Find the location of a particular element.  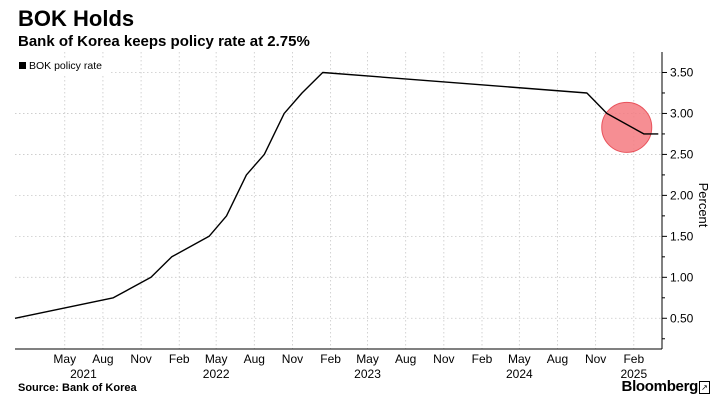

x-year-label: 2023 is located at coordinates (367, 374).